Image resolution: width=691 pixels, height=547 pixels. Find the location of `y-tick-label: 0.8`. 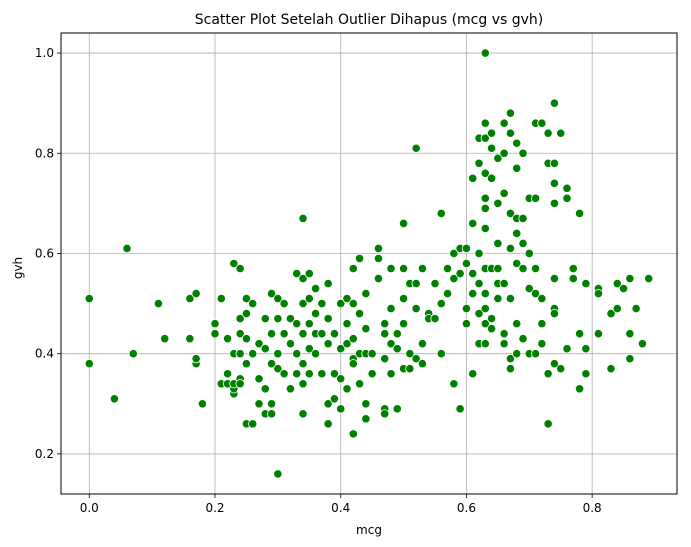

y-tick-label: 0.8 is located at coordinates (44, 153).